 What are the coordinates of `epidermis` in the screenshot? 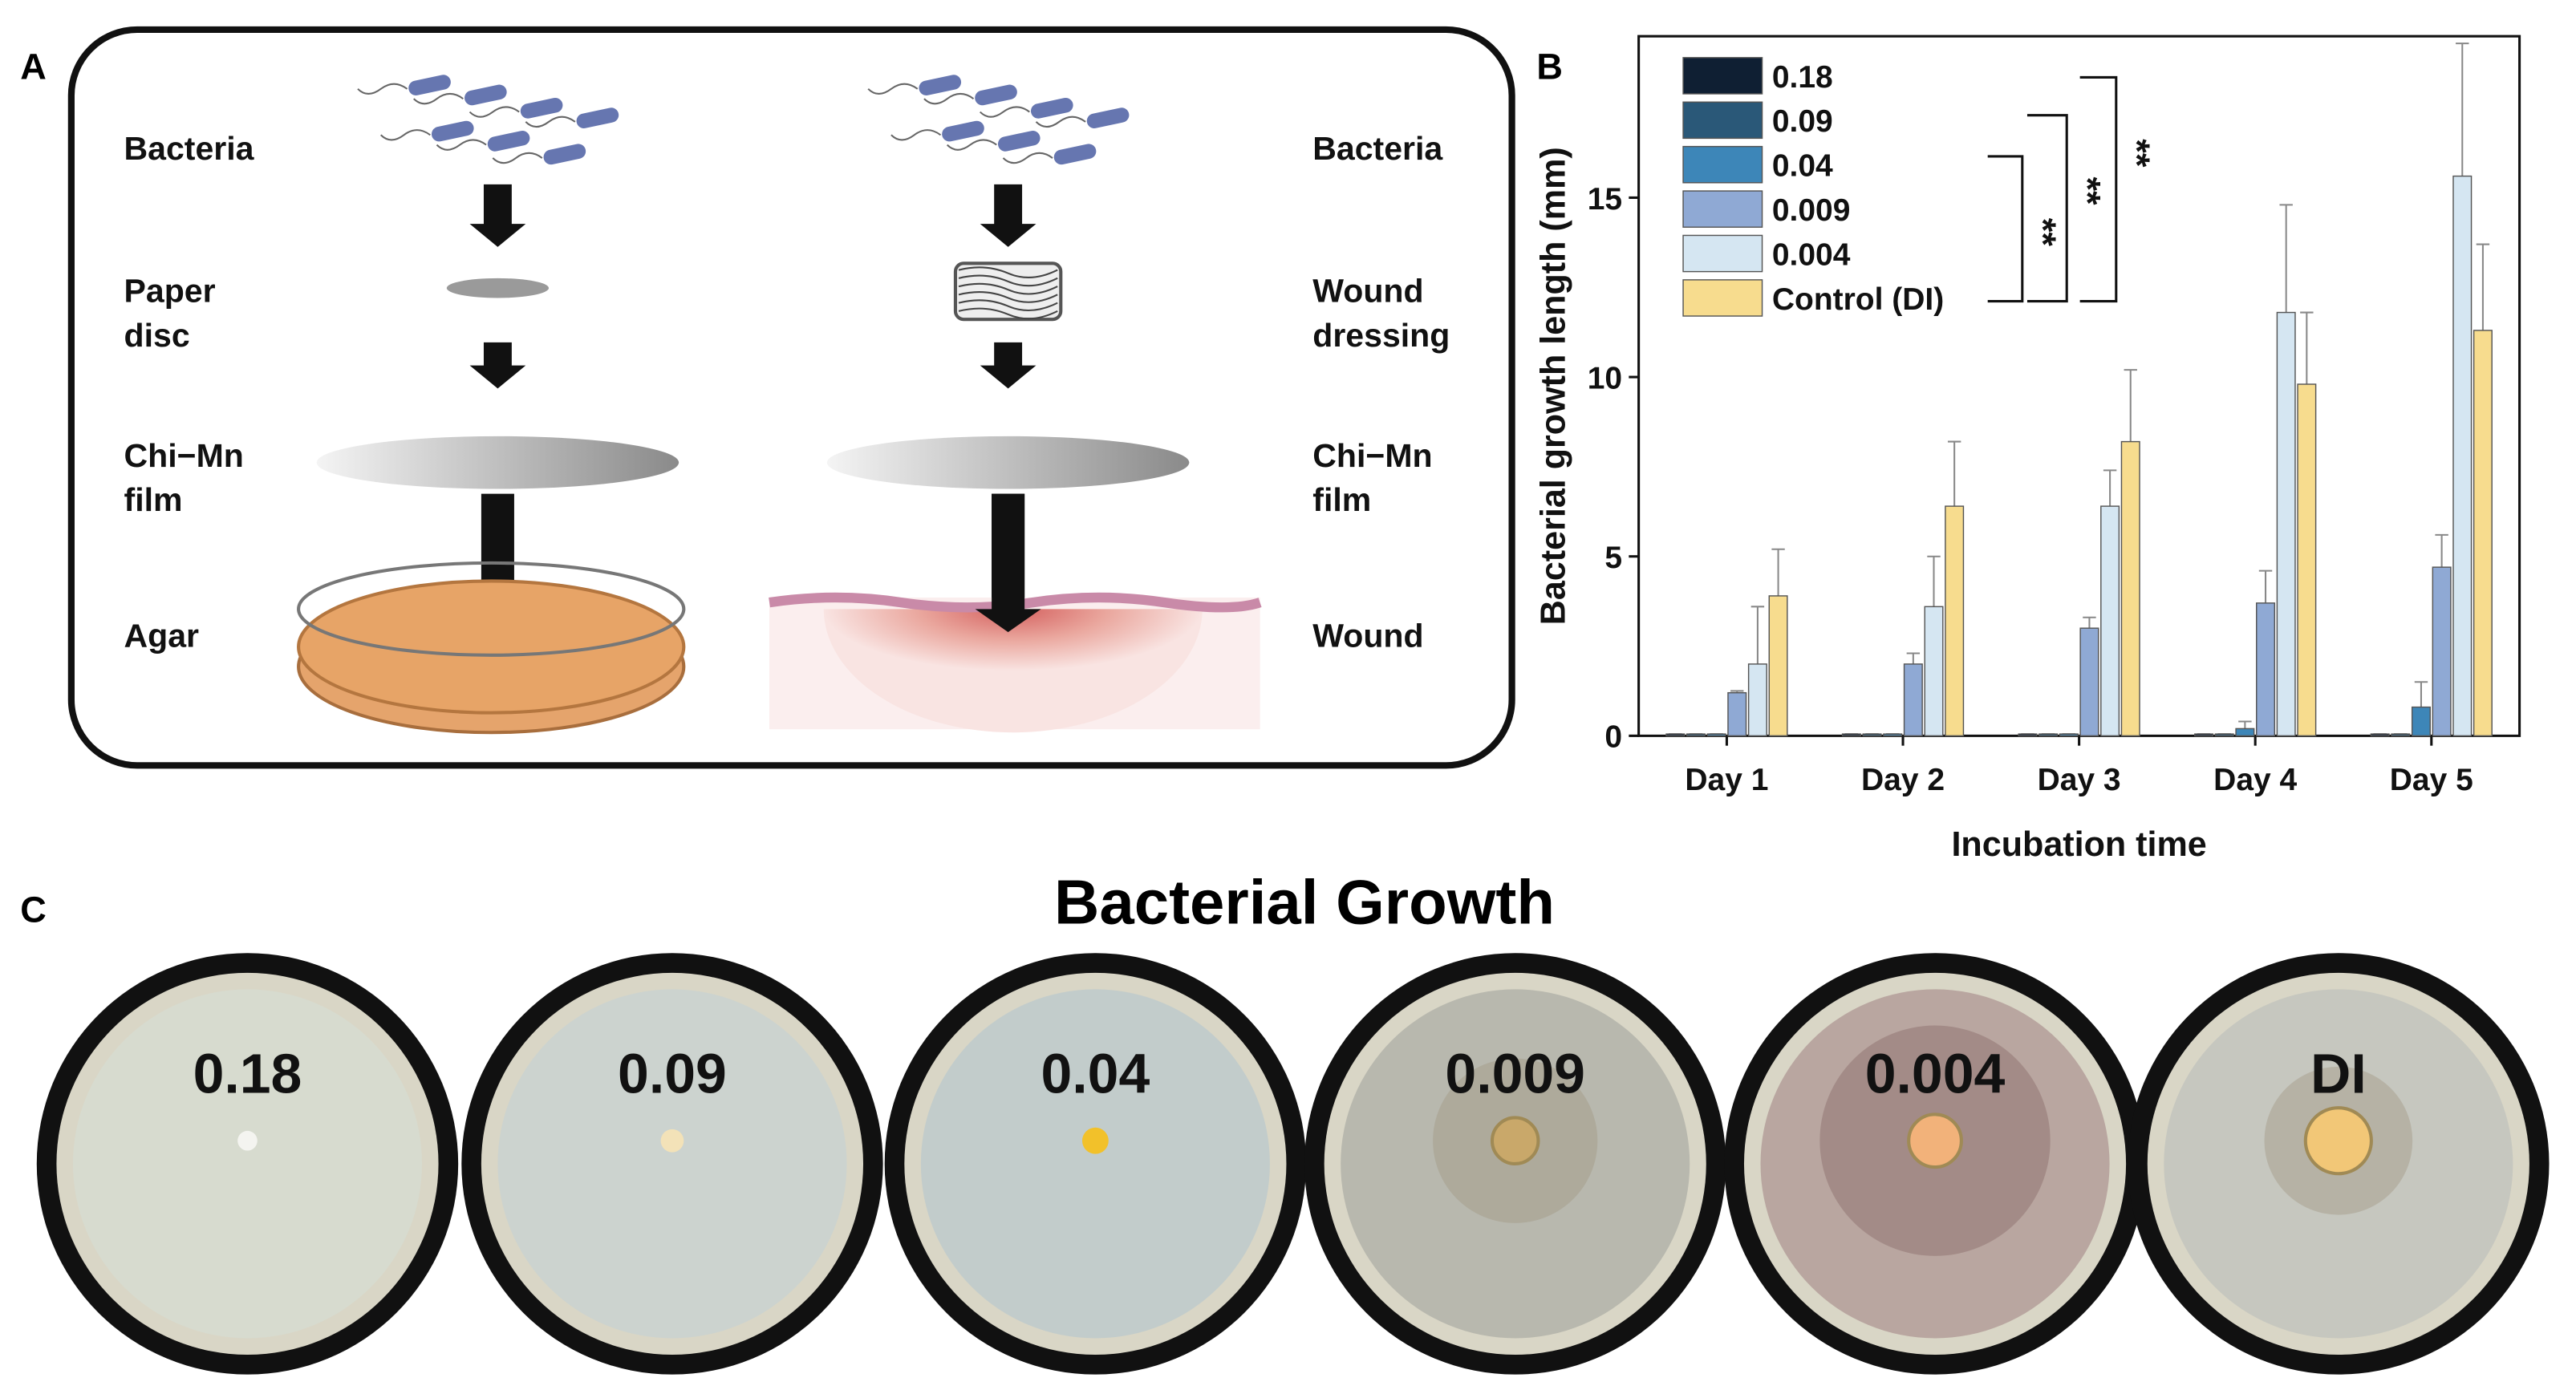 It's located at (1015, 602).